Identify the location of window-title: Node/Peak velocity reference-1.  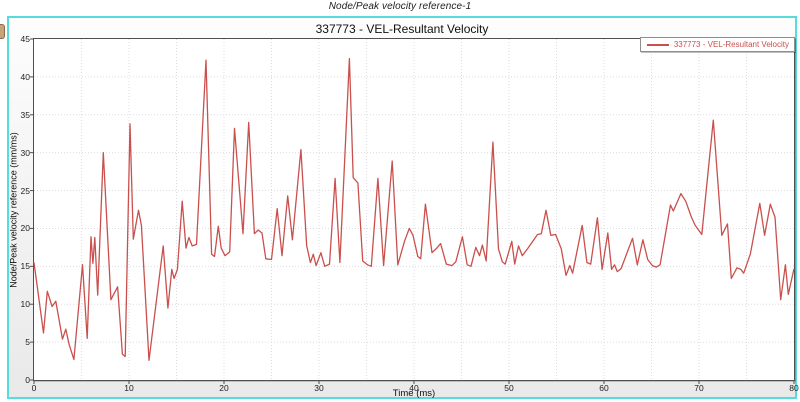
(400, 6).